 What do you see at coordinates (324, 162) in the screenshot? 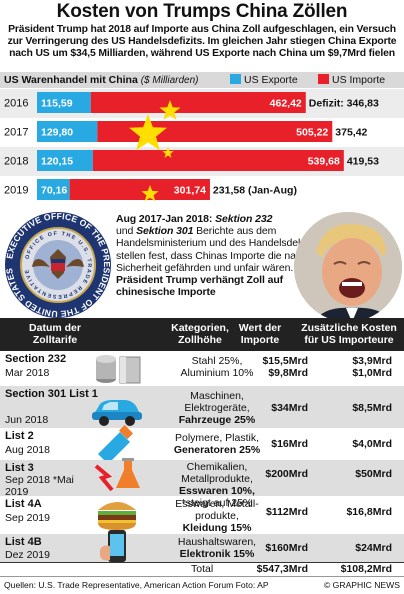
I see `imports-value-label: 539,68` at bounding box center [324, 162].